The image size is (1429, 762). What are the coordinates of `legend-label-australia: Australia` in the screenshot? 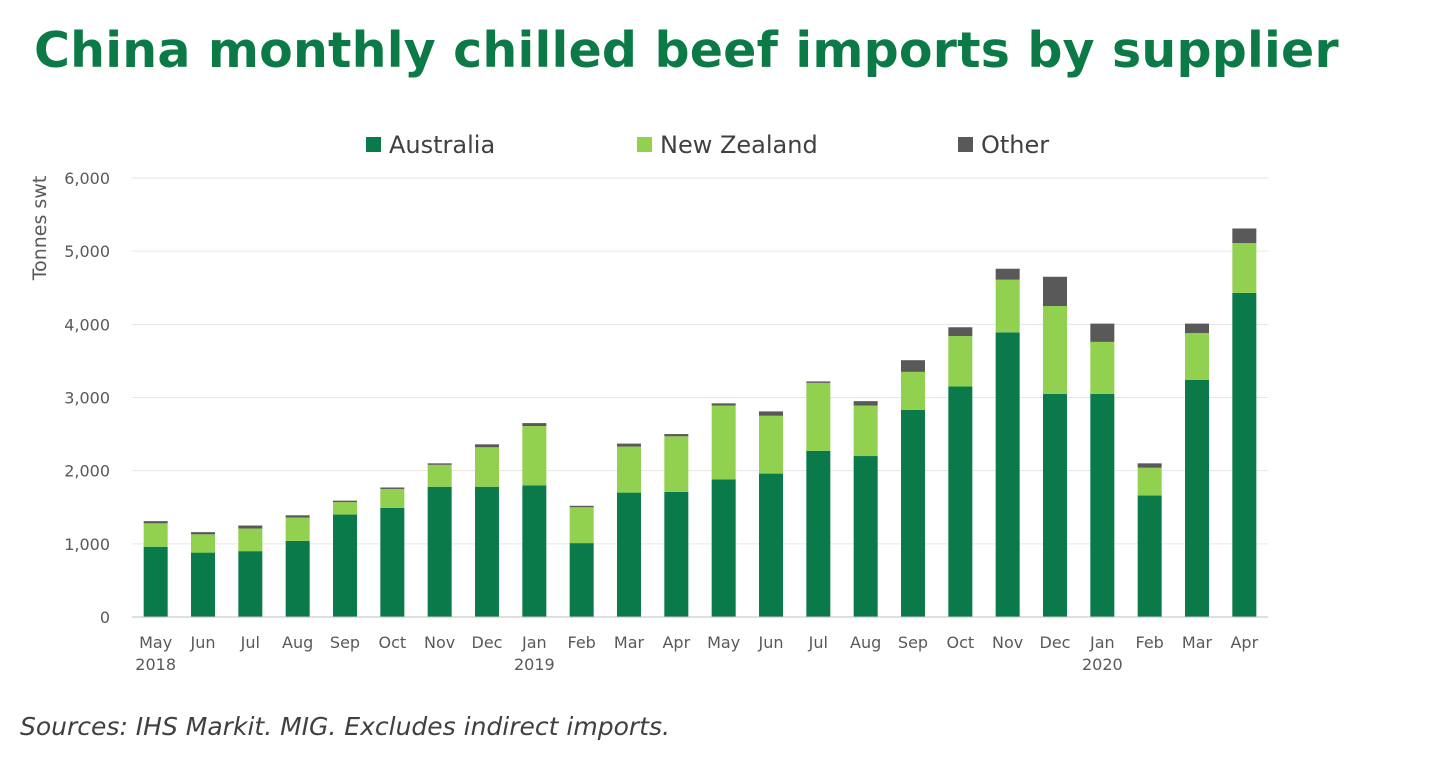 It's located at (442, 145).